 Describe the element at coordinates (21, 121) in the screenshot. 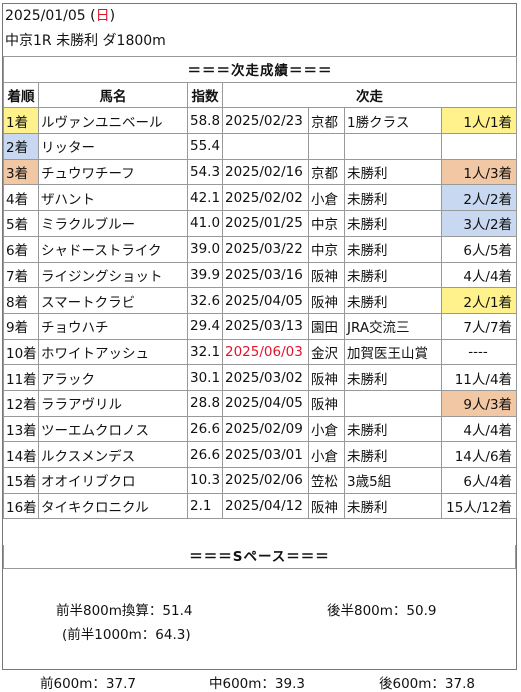

I see `rank-cell: 1着` at that location.